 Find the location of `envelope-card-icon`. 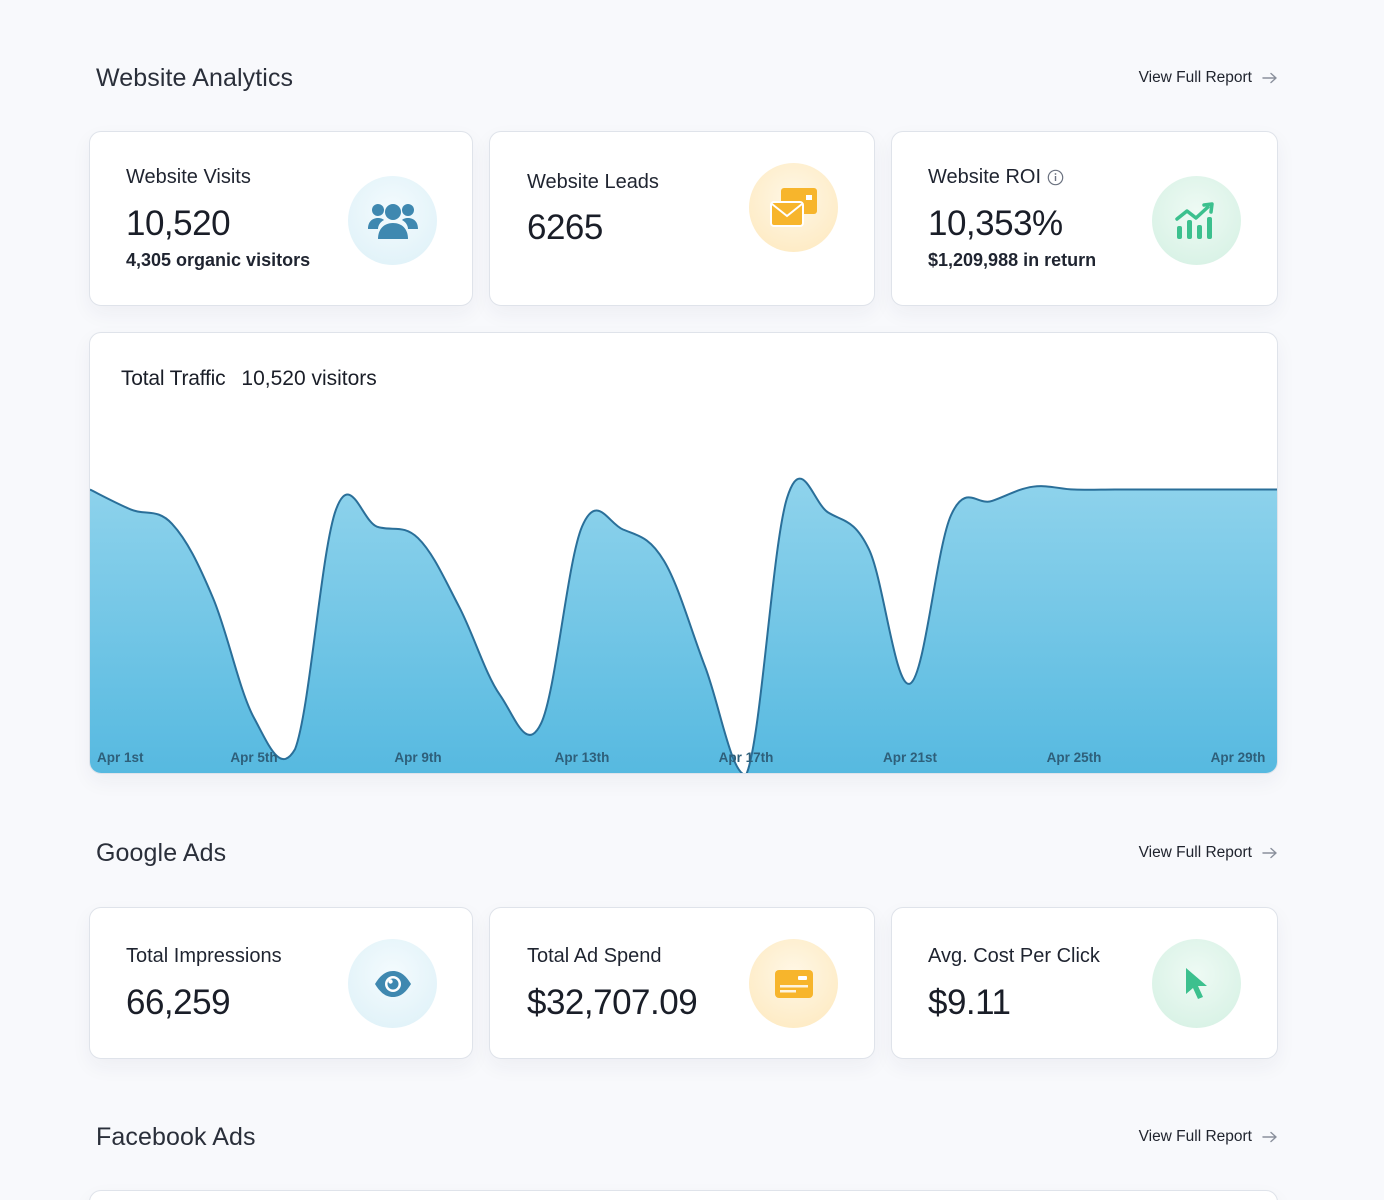

envelope-card-icon is located at coordinates (793, 207).